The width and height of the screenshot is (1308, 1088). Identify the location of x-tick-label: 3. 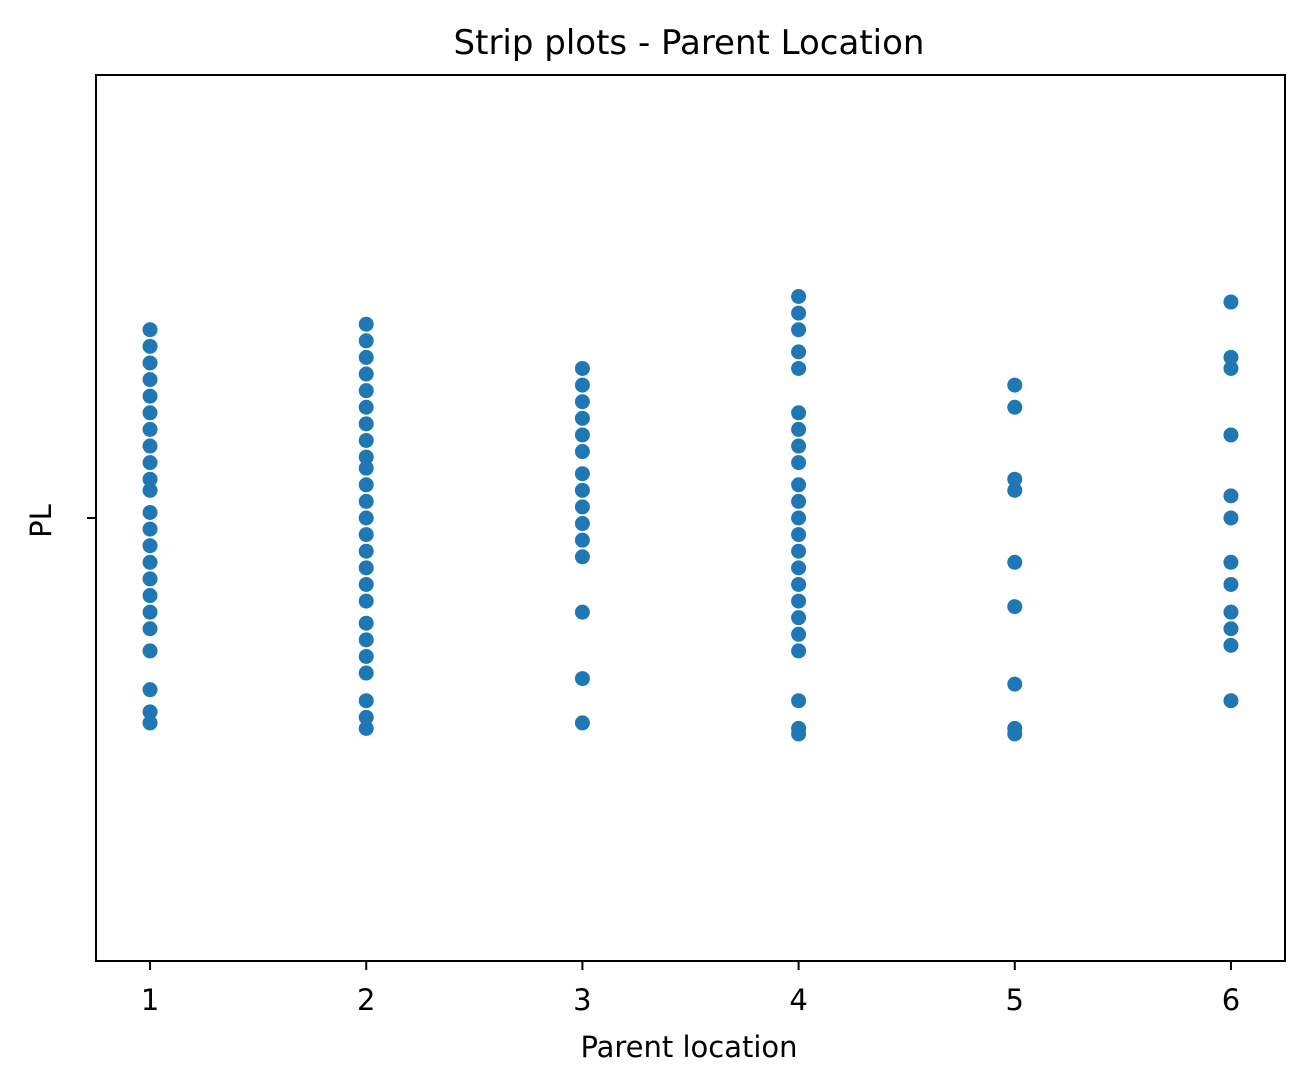
(582, 1000).